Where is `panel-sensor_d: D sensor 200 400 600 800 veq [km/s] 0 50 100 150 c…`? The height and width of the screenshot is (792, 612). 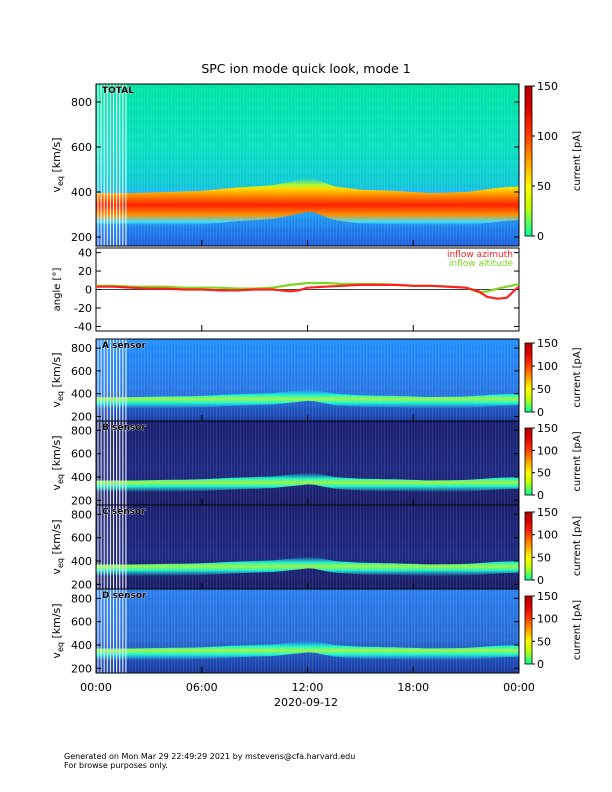
panel-sensor_d: D sensor 200 400 600 800 veq [km/s] 0 50 100 150 c… is located at coordinates (316, 631).